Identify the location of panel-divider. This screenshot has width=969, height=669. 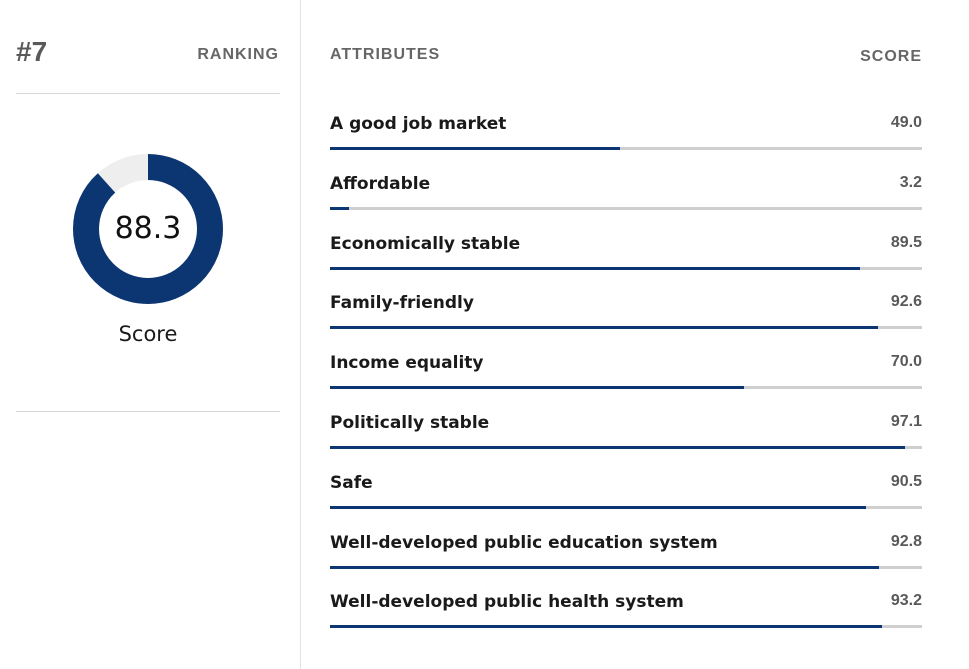
(300, 334).